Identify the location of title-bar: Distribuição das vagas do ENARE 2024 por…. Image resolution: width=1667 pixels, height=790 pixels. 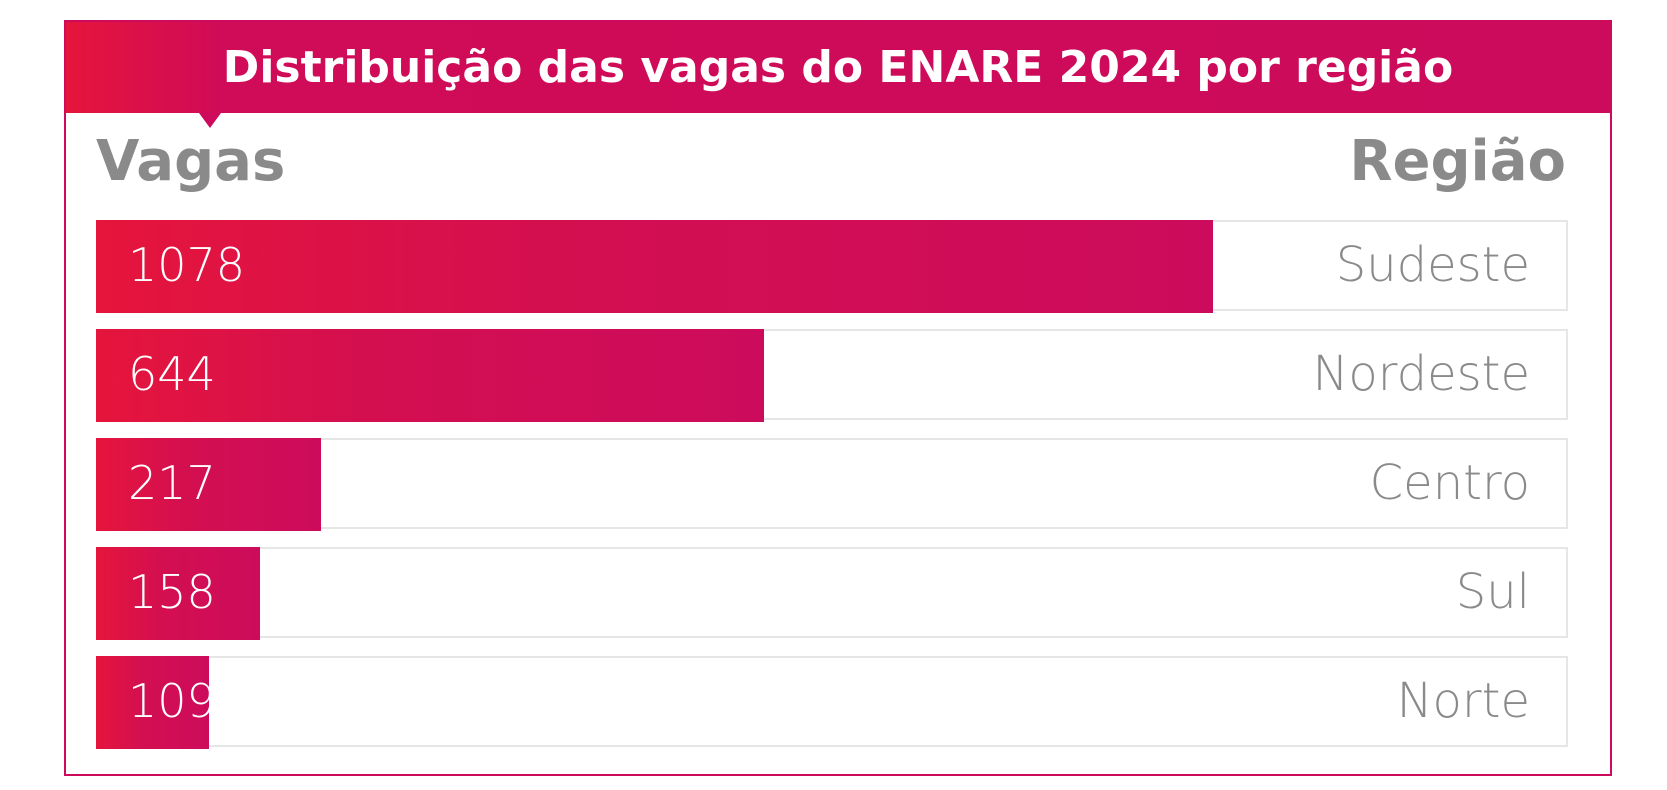
(838, 67).